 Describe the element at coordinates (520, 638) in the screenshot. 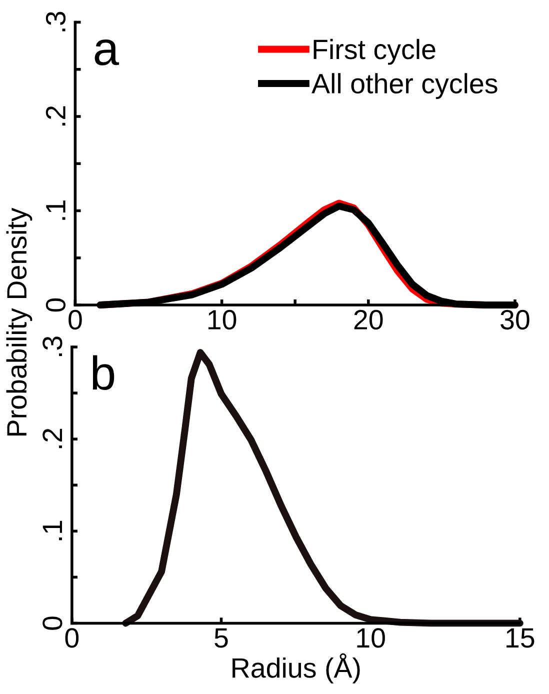

I see `x-tick-label: 15` at that location.